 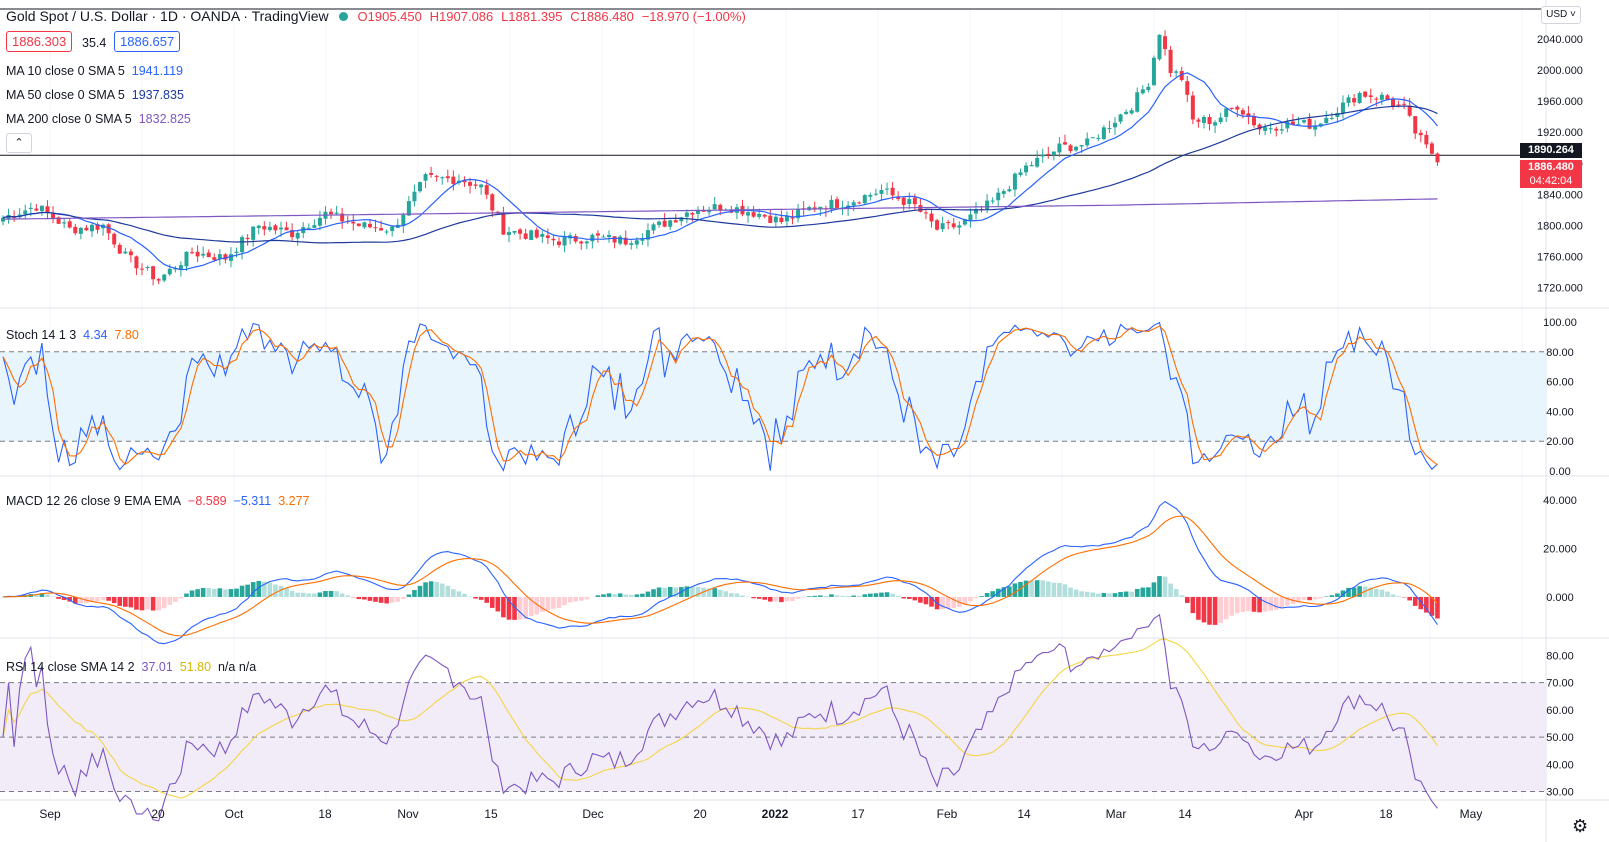 I want to click on stoch-legend: Stoch 14 1 3 4.34 7.80, so click(x=72, y=335).